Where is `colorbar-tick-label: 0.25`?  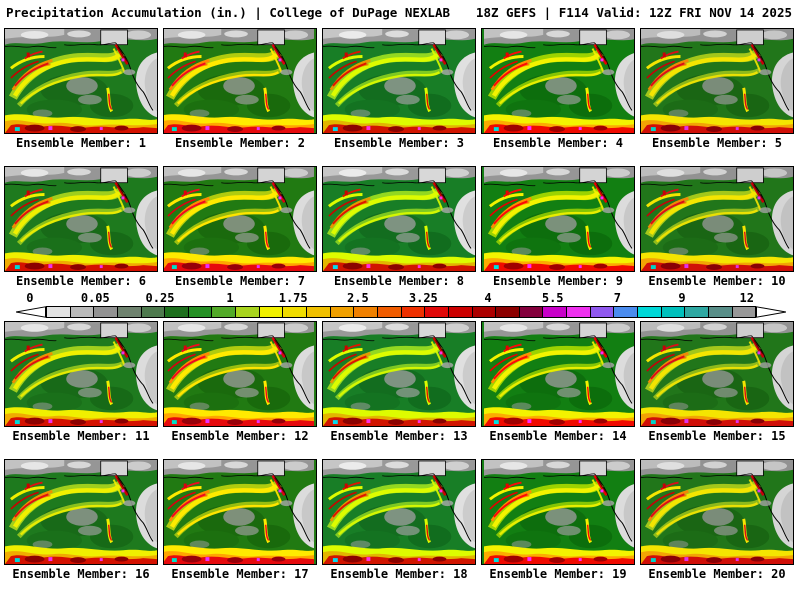 colorbar-tick-label: 0.25 is located at coordinates (160, 298).